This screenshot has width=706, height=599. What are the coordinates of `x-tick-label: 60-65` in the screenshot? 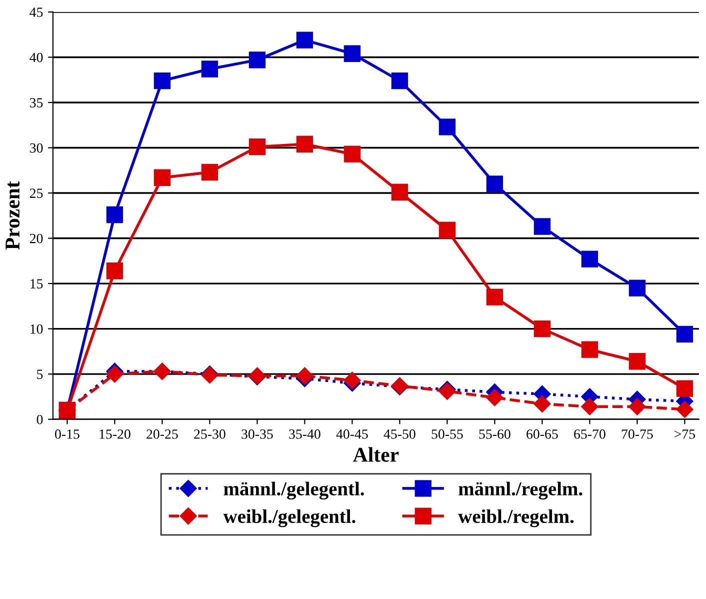 It's located at (542, 434).